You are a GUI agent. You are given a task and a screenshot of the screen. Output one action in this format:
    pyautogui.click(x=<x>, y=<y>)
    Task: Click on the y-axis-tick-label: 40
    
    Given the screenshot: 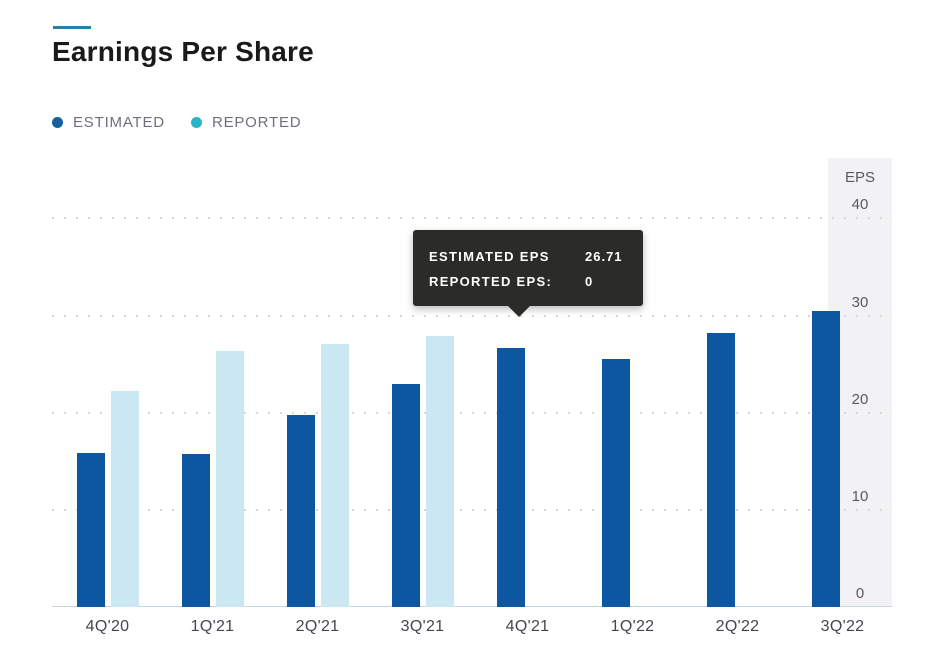 What is the action you would take?
    pyautogui.click(x=860, y=205)
    